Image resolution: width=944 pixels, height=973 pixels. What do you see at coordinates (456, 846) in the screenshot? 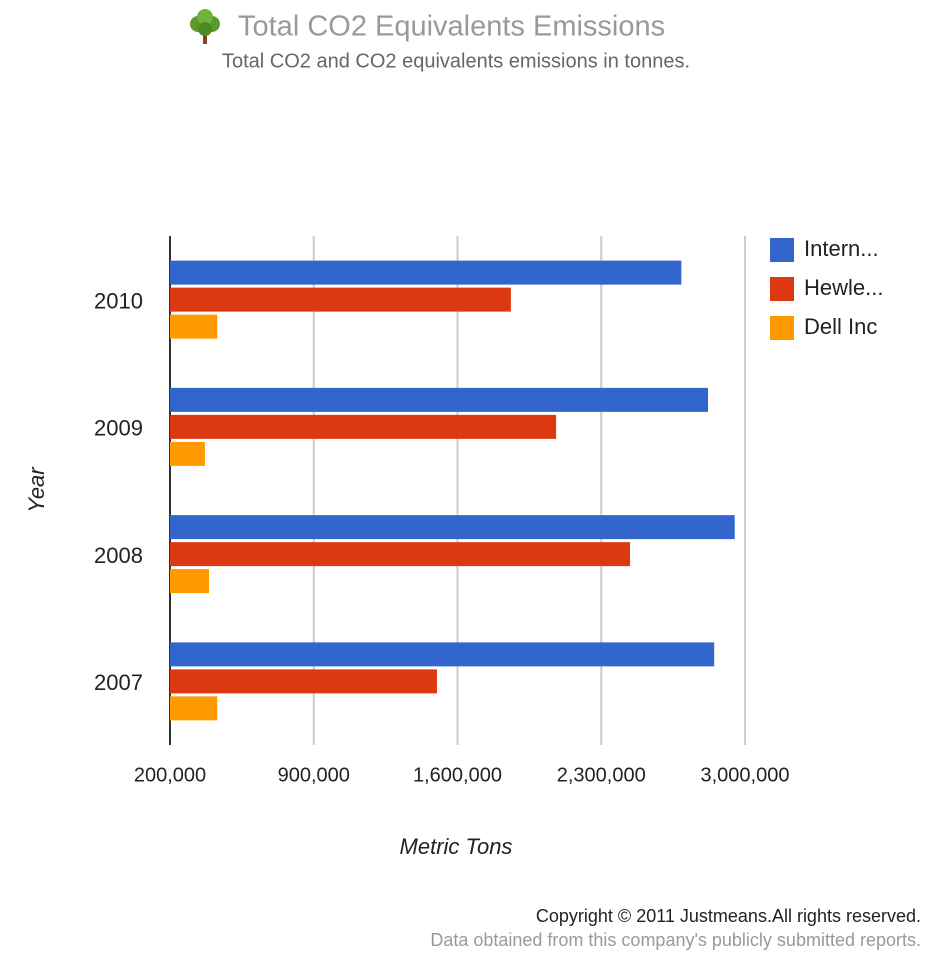
I see `x-axis-title: Metric Tons` at bounding box center [456, 846].